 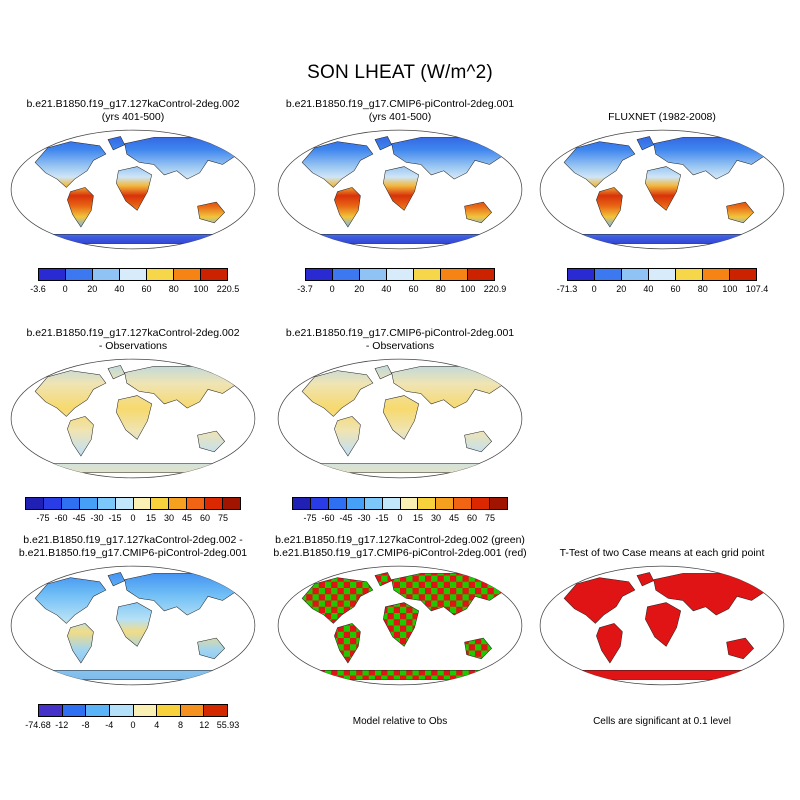 What do you see at coordinates (204, 725) in the screenshot?
I see `colorbar-tick: 12` at bounding box center [204, 725].